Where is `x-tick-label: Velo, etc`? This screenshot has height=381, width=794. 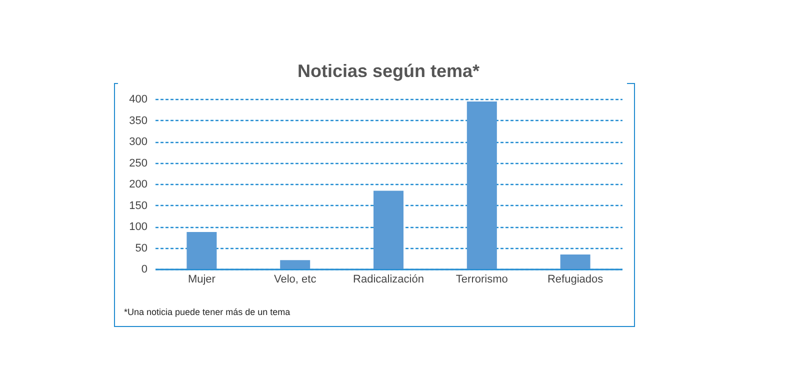
x-tick-label: Velo, etc is located at coordinates (295, 280).